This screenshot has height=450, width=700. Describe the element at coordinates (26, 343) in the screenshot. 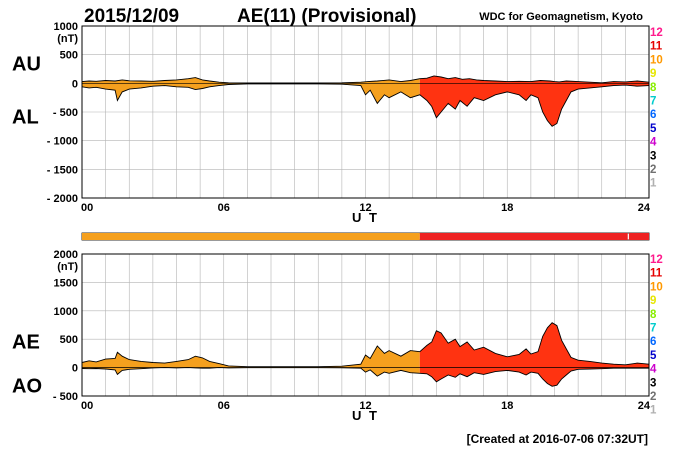

I see `upper-index-label: AE` at that location.